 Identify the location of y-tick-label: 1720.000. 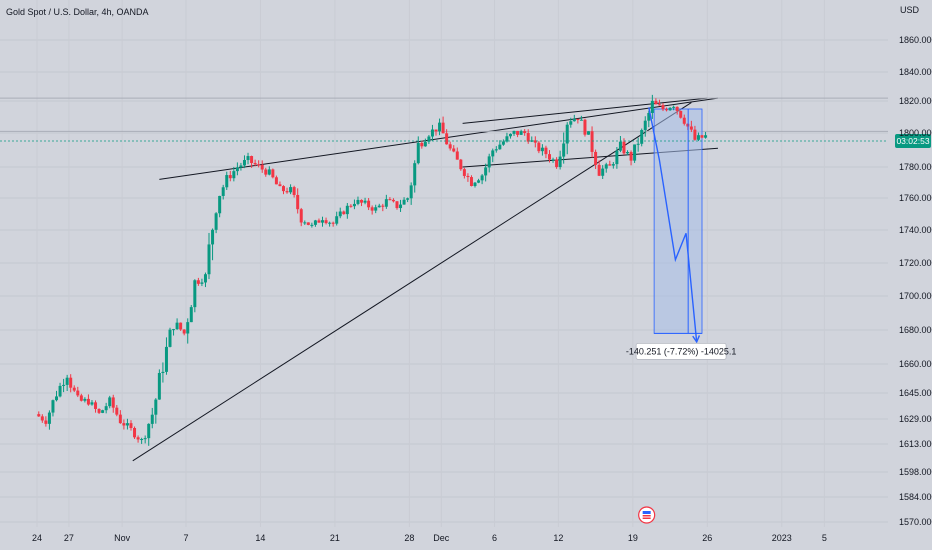
(915, 263).